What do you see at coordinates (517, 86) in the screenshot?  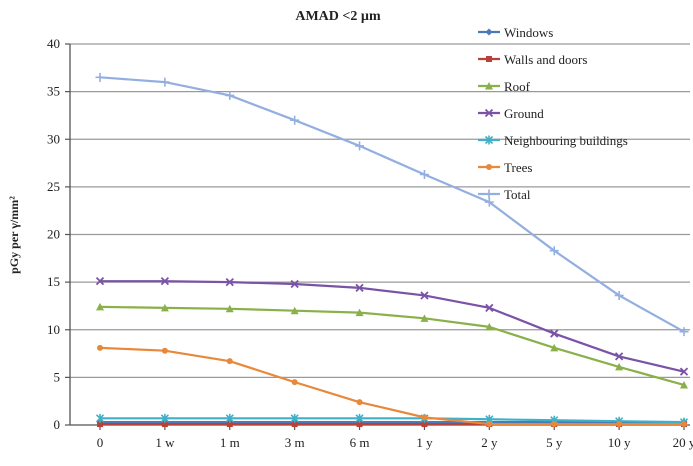 I see `legend-label: Roof` at bounding box center [517, 86].